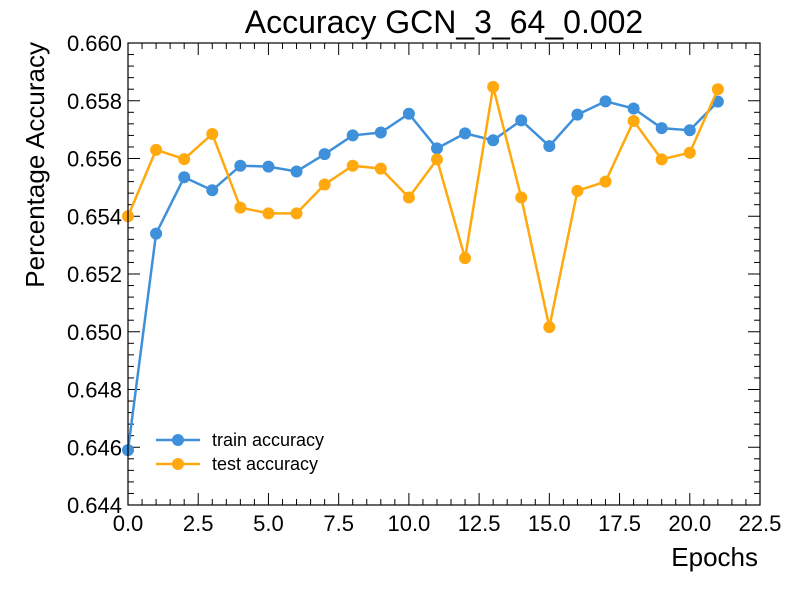 The image size is (800, 600). What do you see at coordinates (268, 440) in the screenshot?
I see `train-accuracy-legend-label: train accuracy` at bounding box center [268, 440].